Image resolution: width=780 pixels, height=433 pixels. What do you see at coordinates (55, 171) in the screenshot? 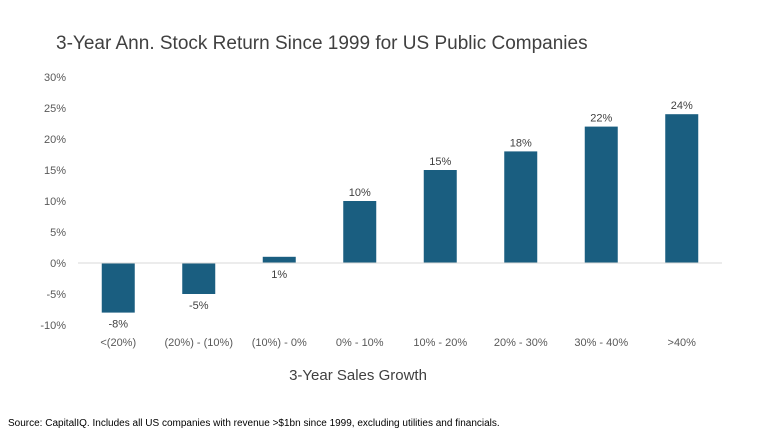
I see `y-tick-label: 15%` at bounding box center [55, 171].